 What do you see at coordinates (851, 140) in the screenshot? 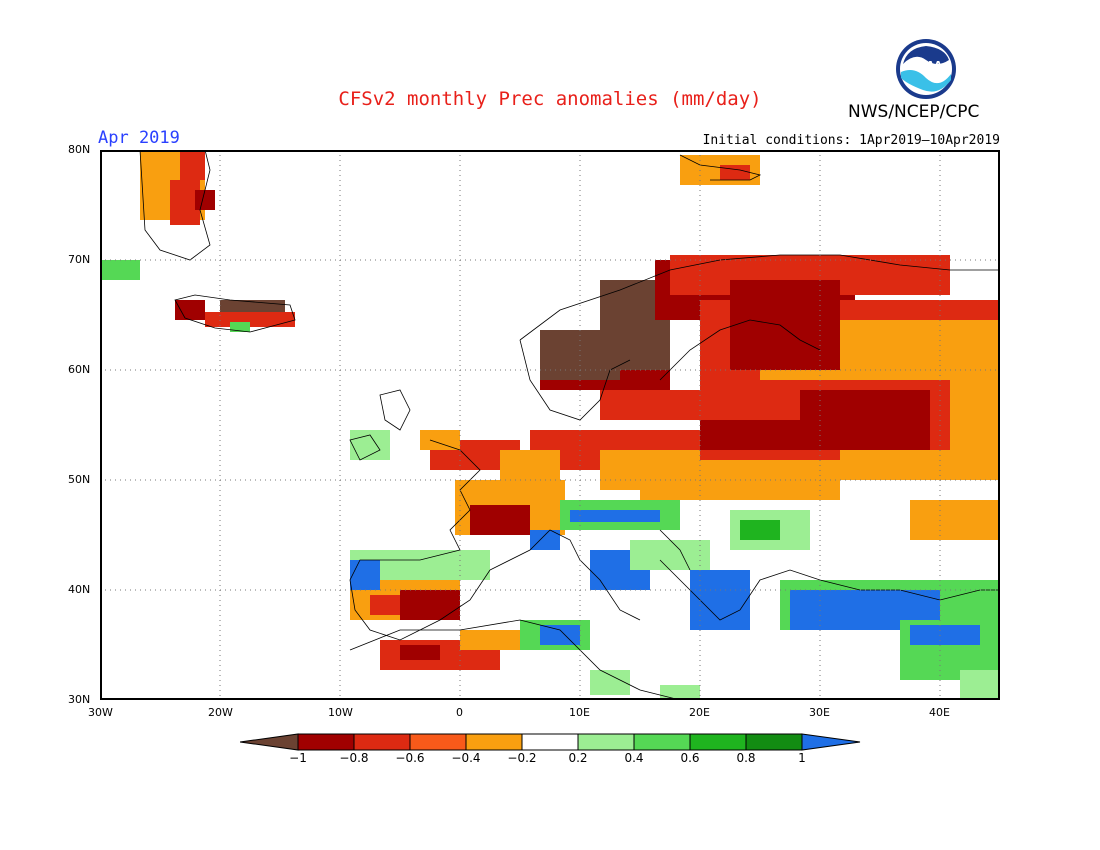
I see `initial-conditions: Initial conditions: 1Apr2019–10Apr2019` at bounding box center [851, 140].